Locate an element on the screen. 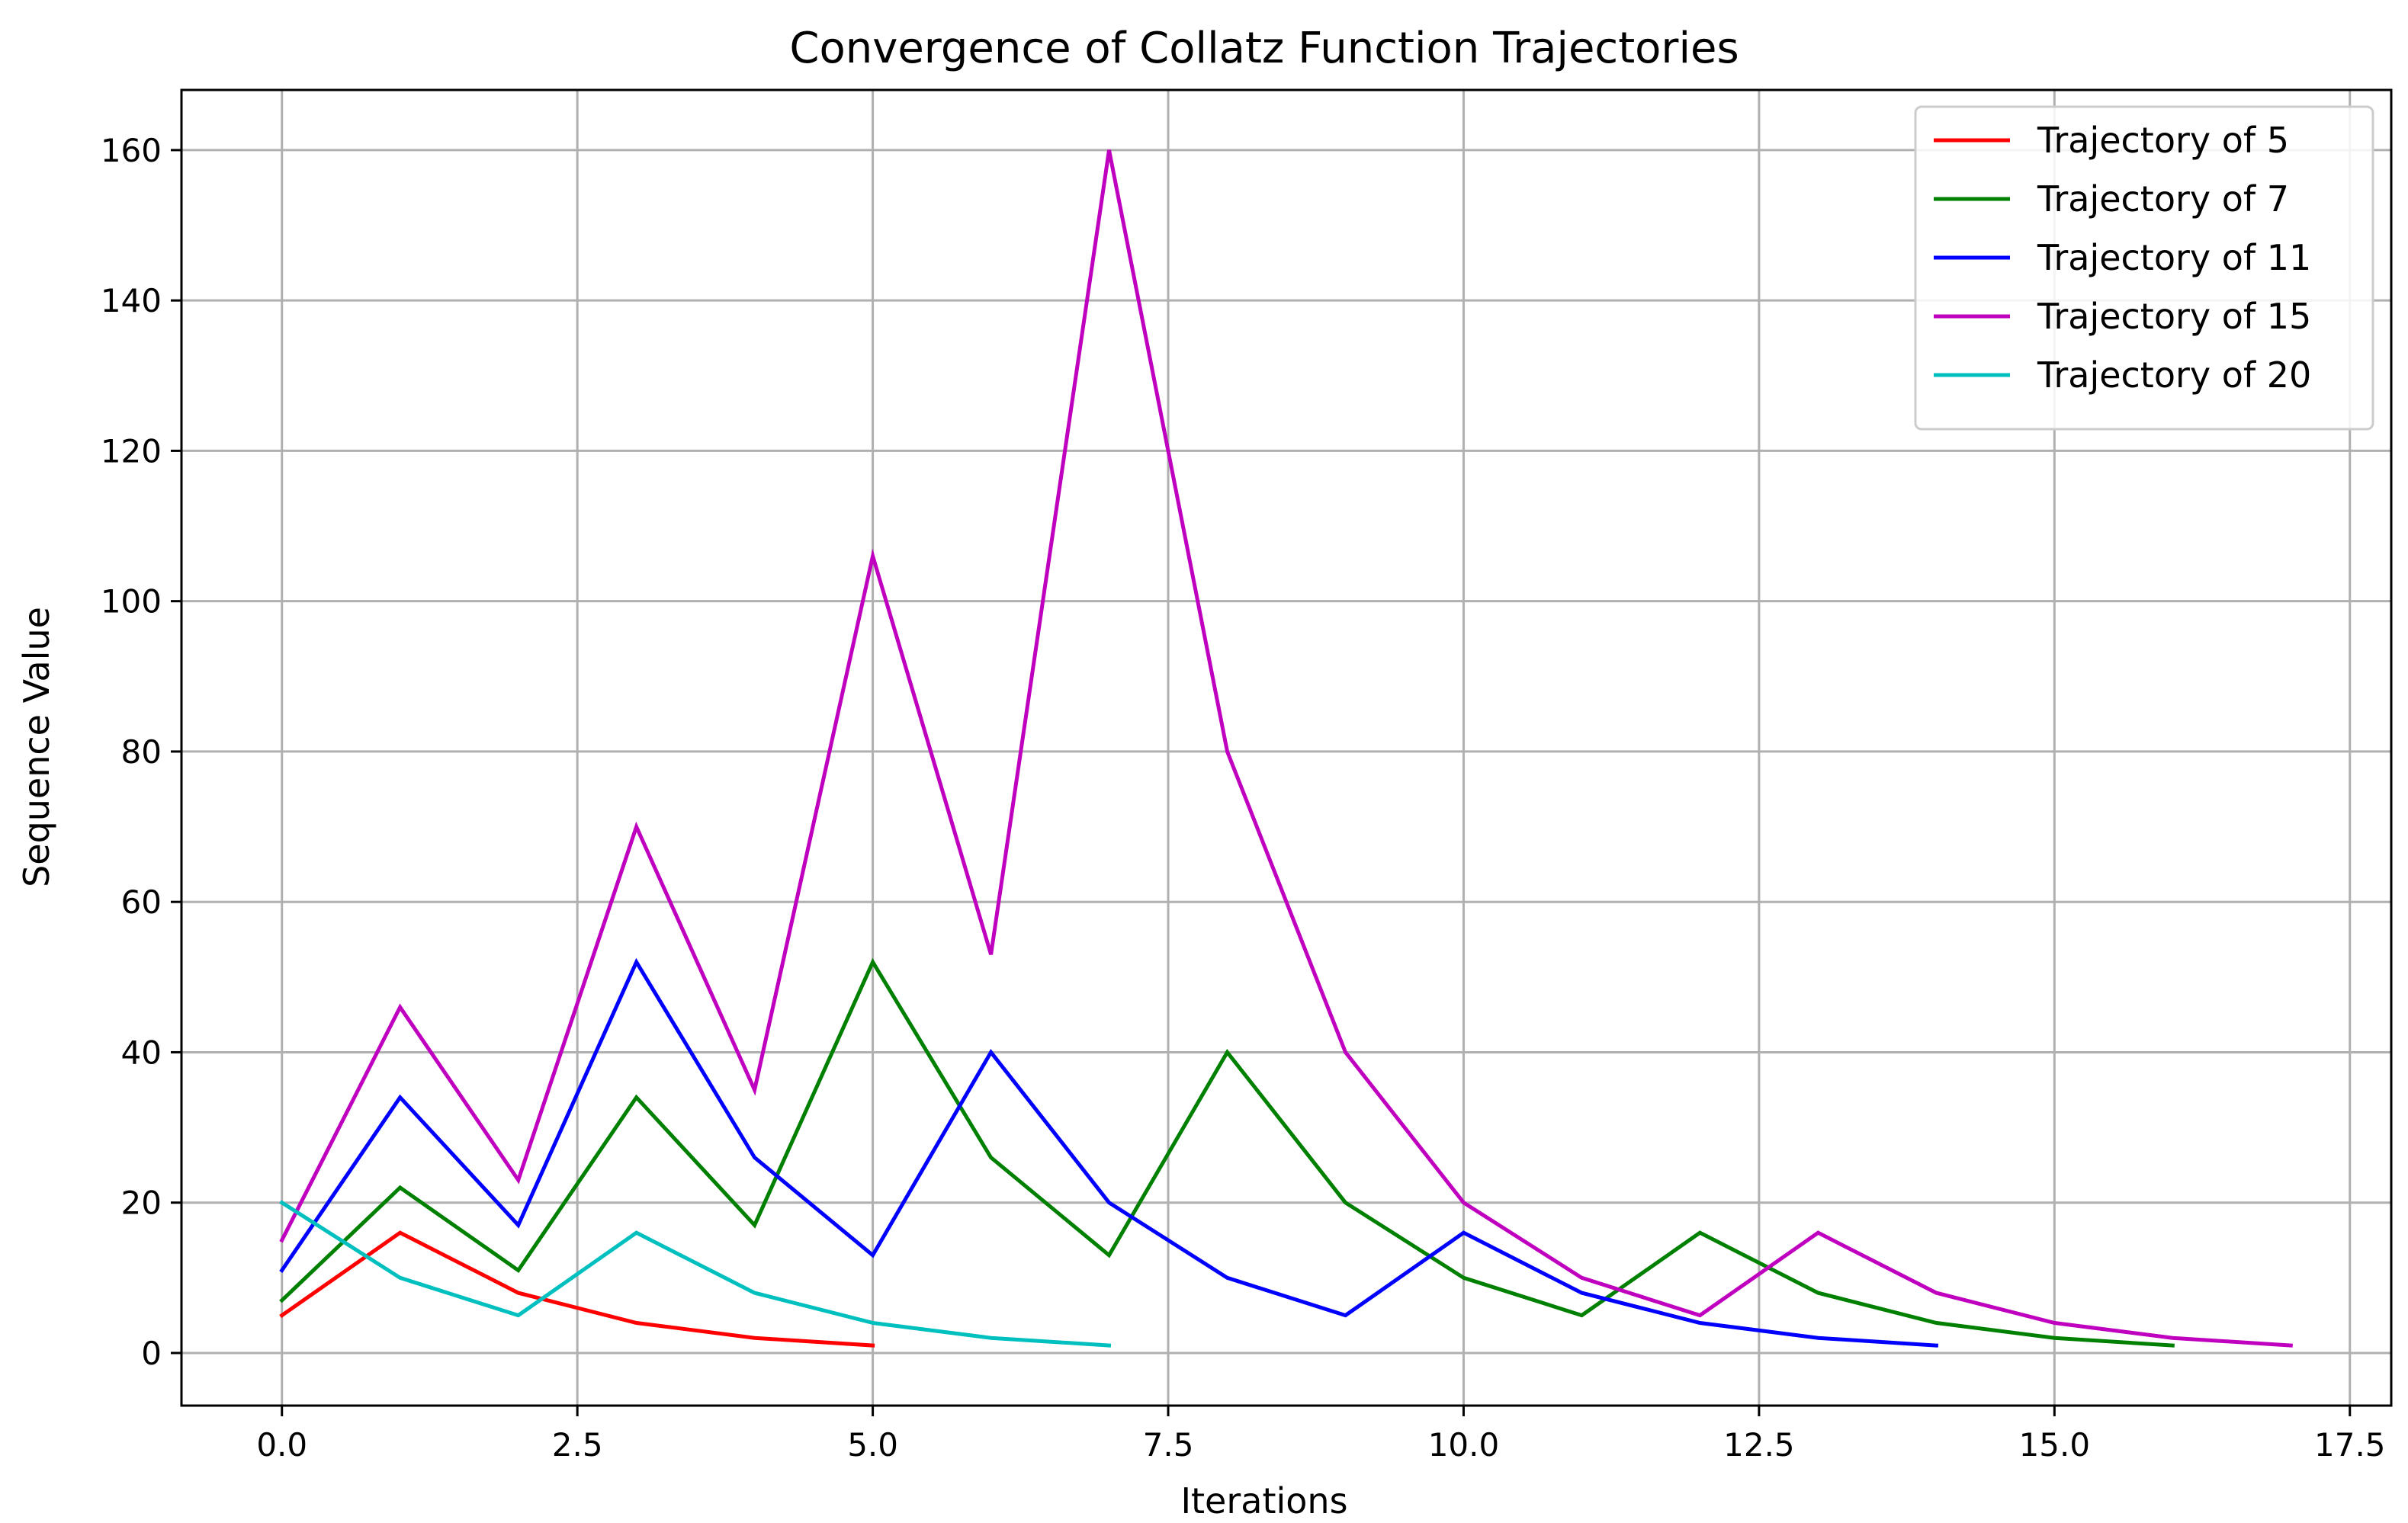  x-tick-label: 10.0 is located at coordinates (1464, 1445).